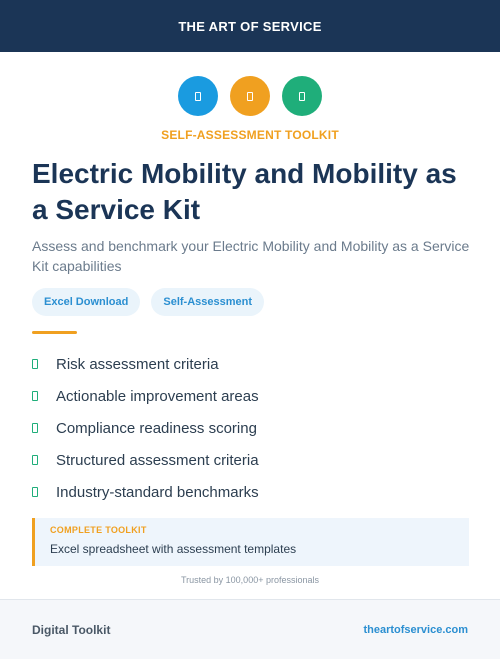 The height and width of the screenshot is (659, 500). What do you see at coordinates (137, 364) in the screenshot?
I see `feature-label: Risk assessment criteria` at bounding box center [137, 364].